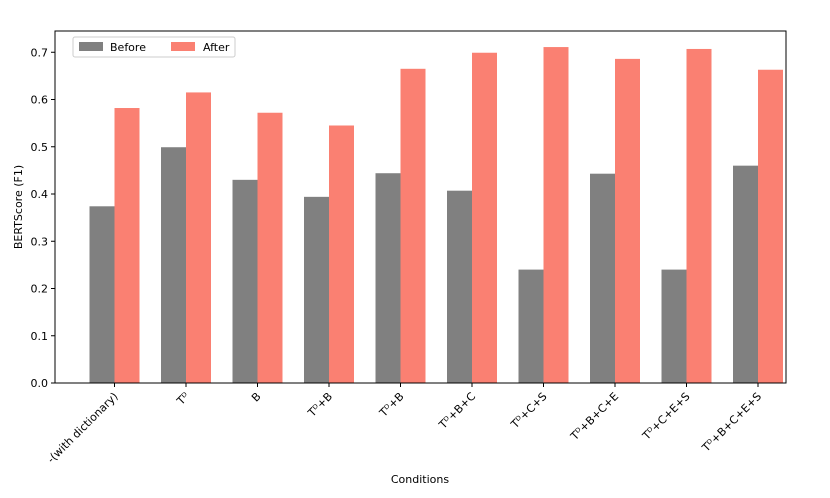  I want to click on x-axis-label: Conditions, so click(420, 479).